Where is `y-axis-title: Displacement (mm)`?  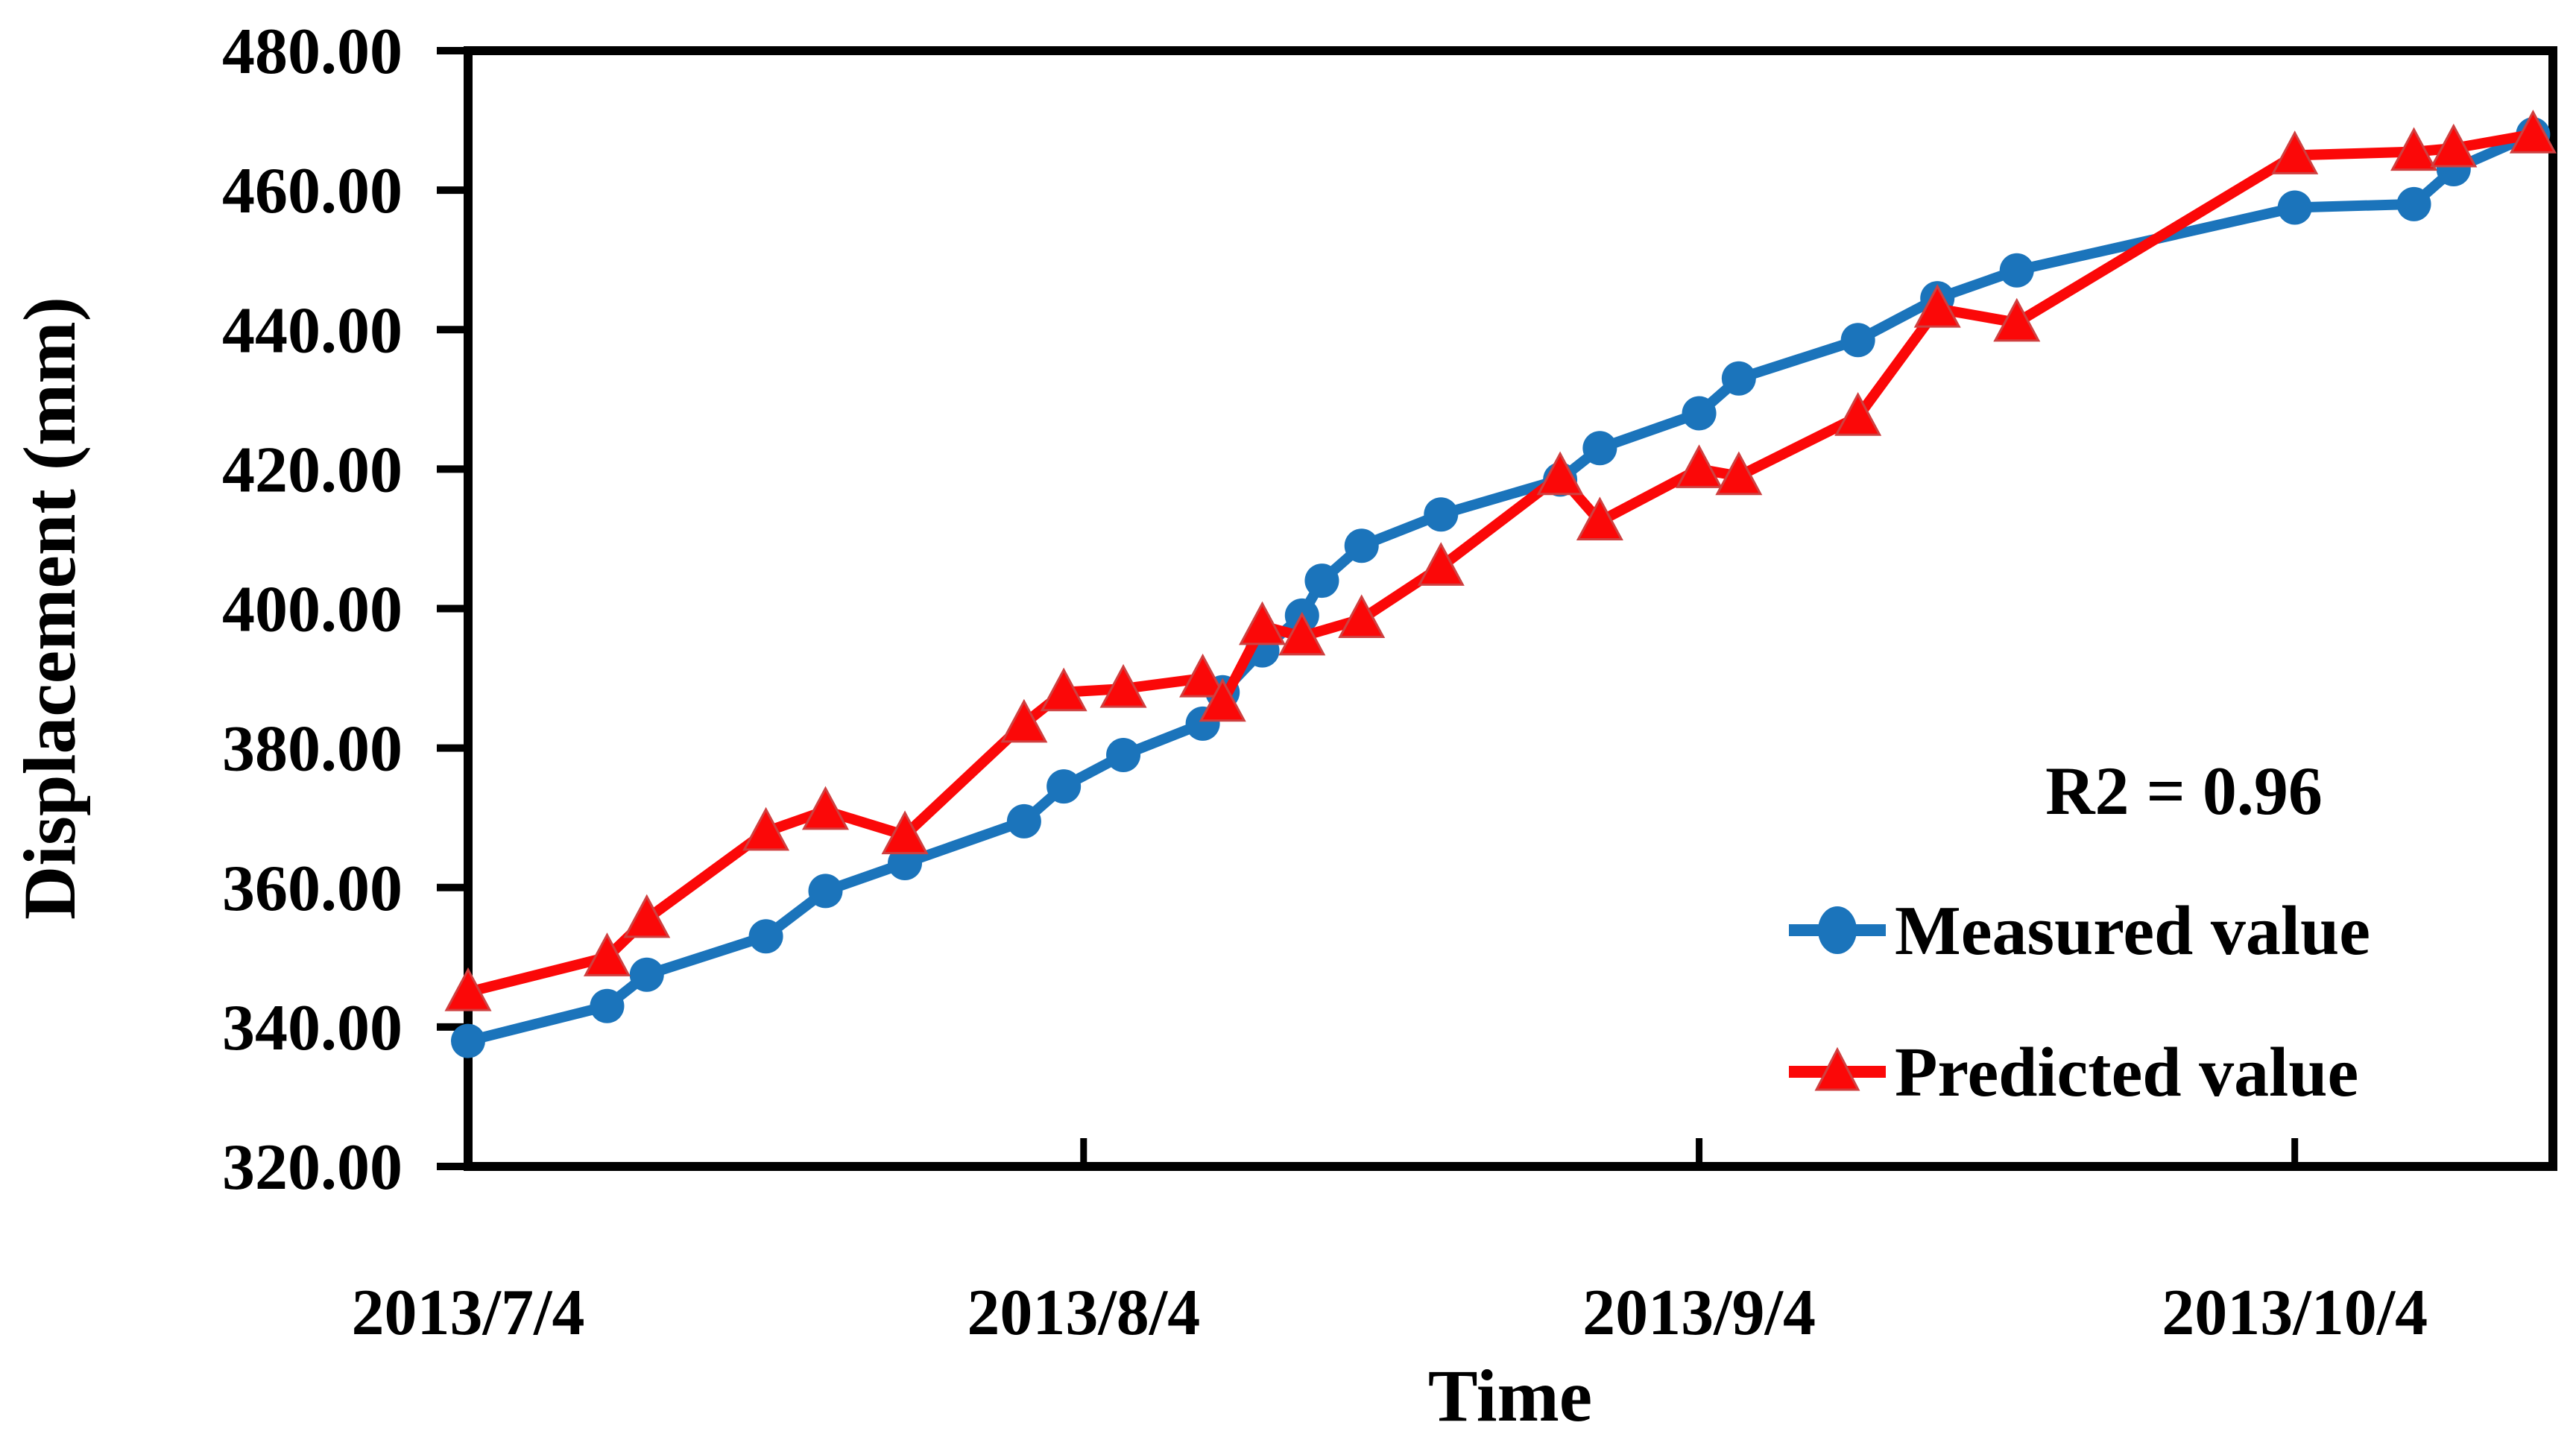 y-axis-title: Displacement (mm) is located at coordinates (50, 608).